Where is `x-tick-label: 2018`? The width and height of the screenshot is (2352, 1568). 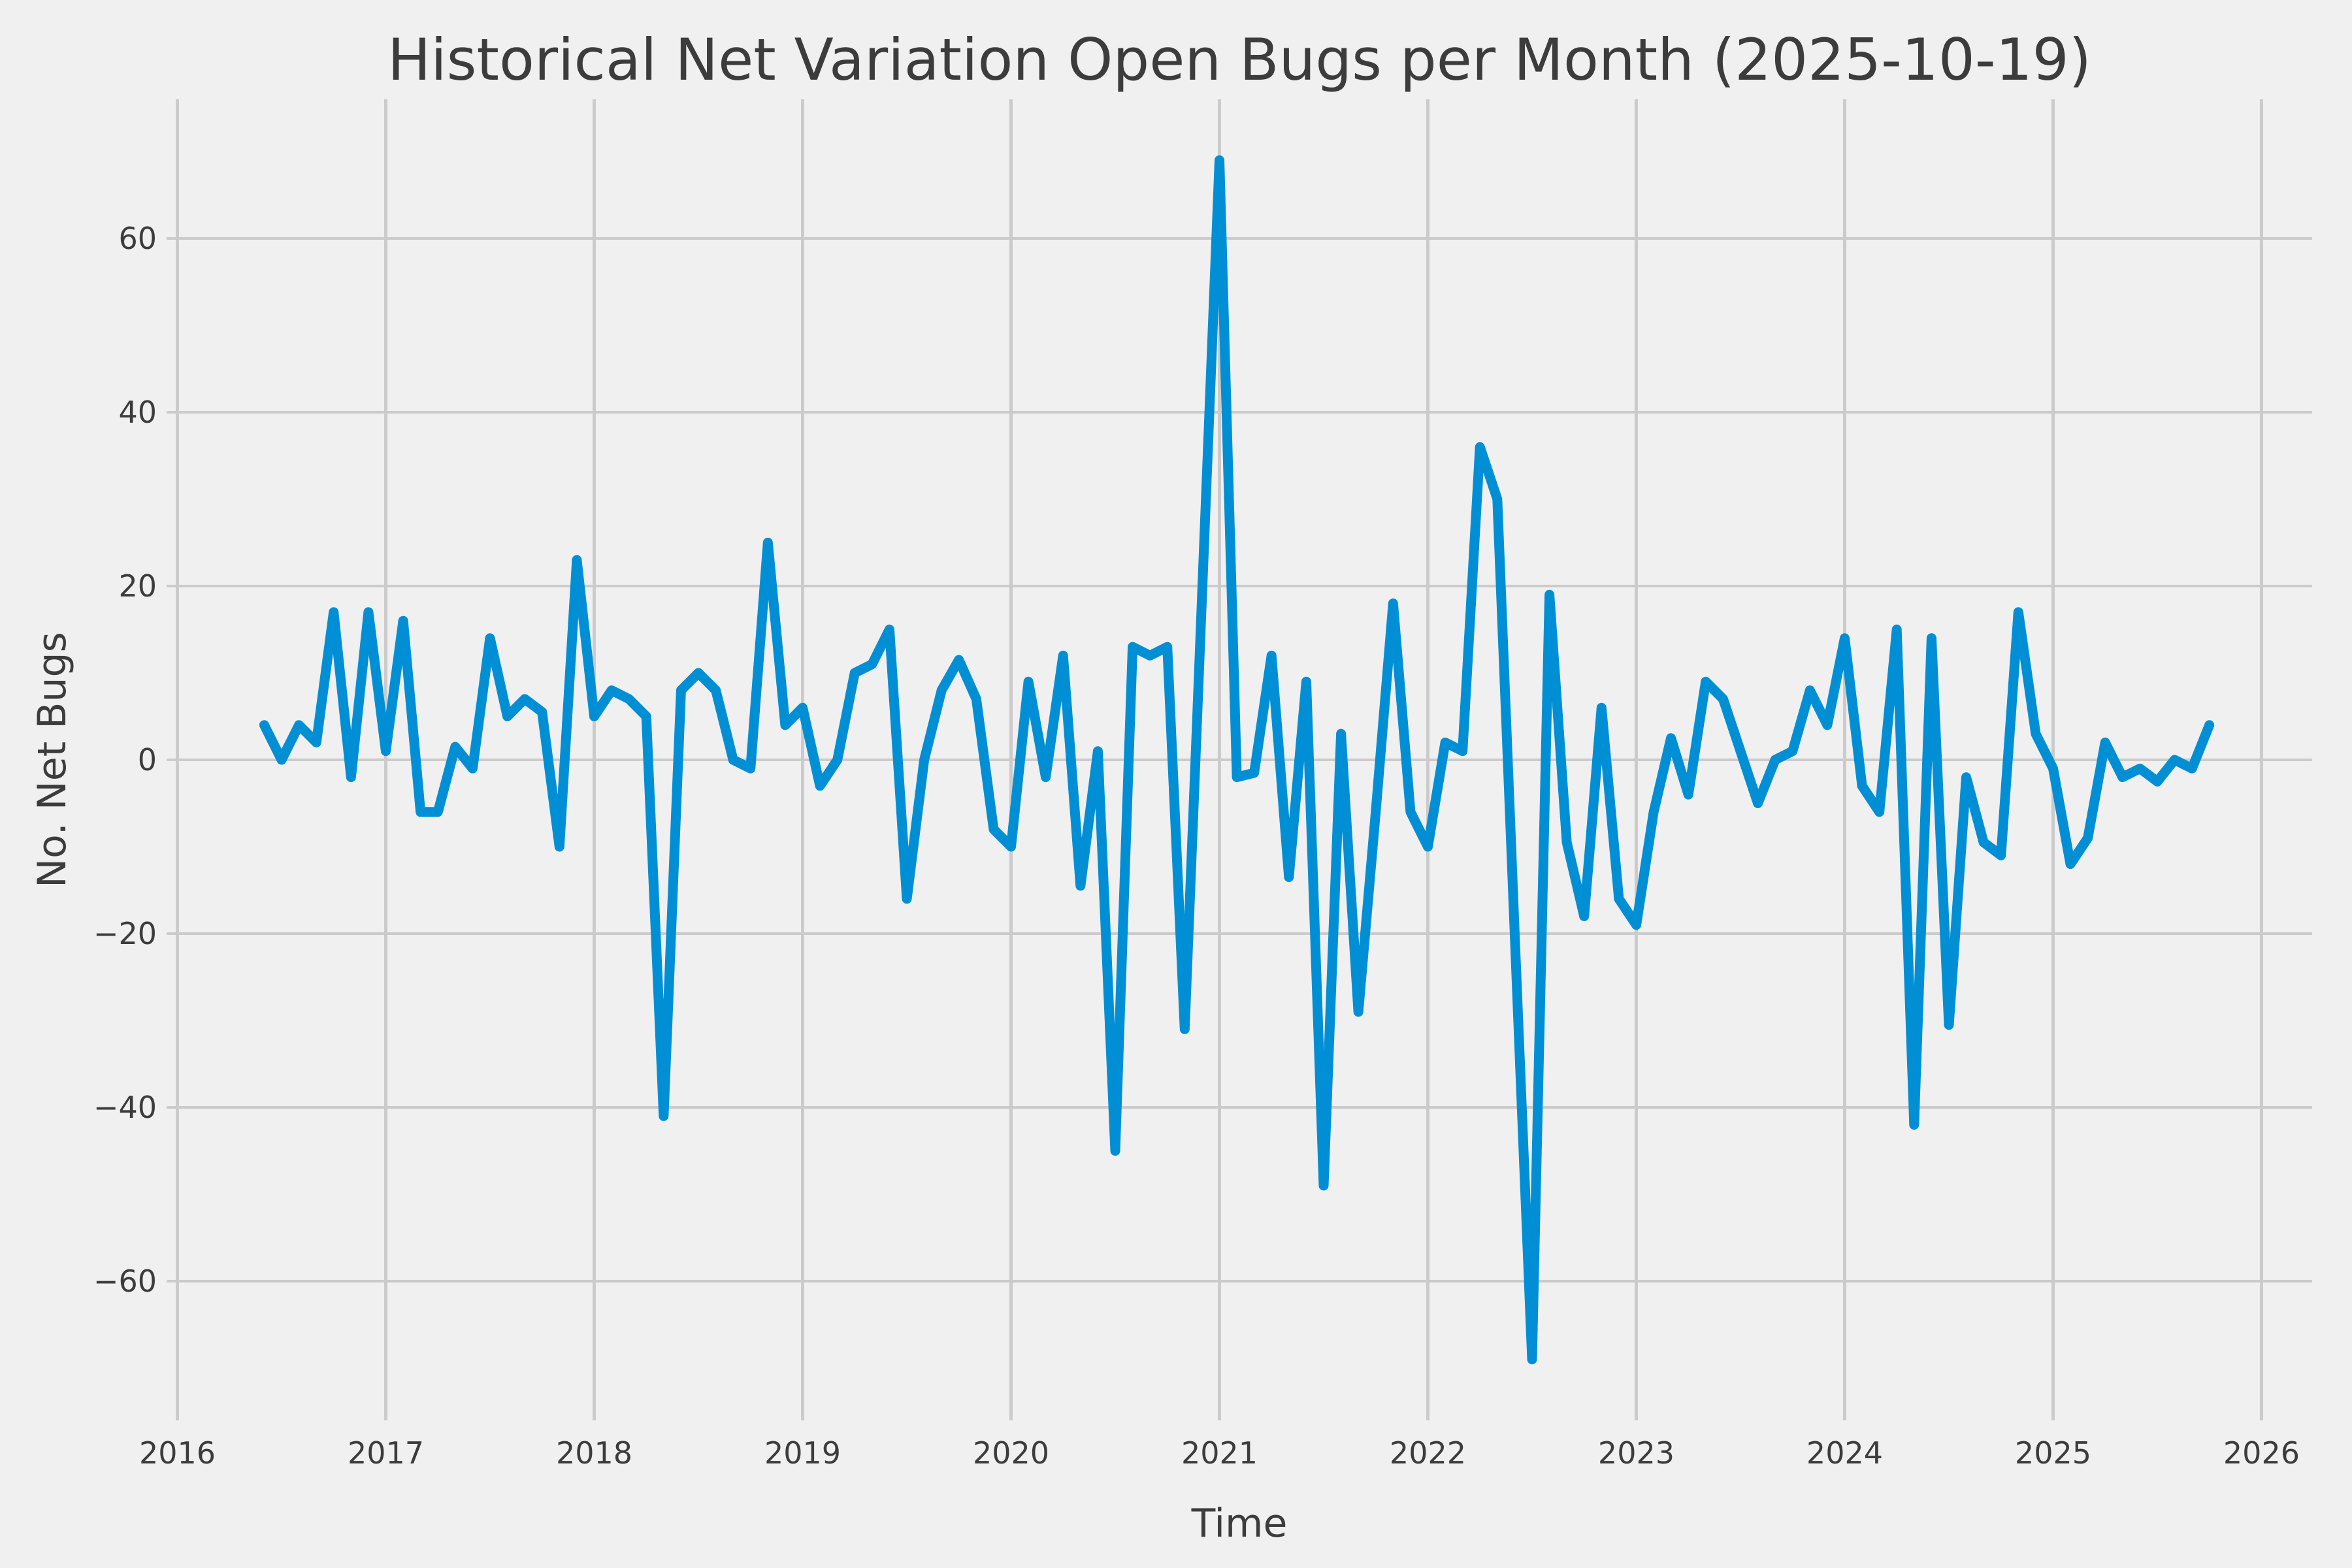 x-tick-label: 2018 is located at coordinates (594, 1453).